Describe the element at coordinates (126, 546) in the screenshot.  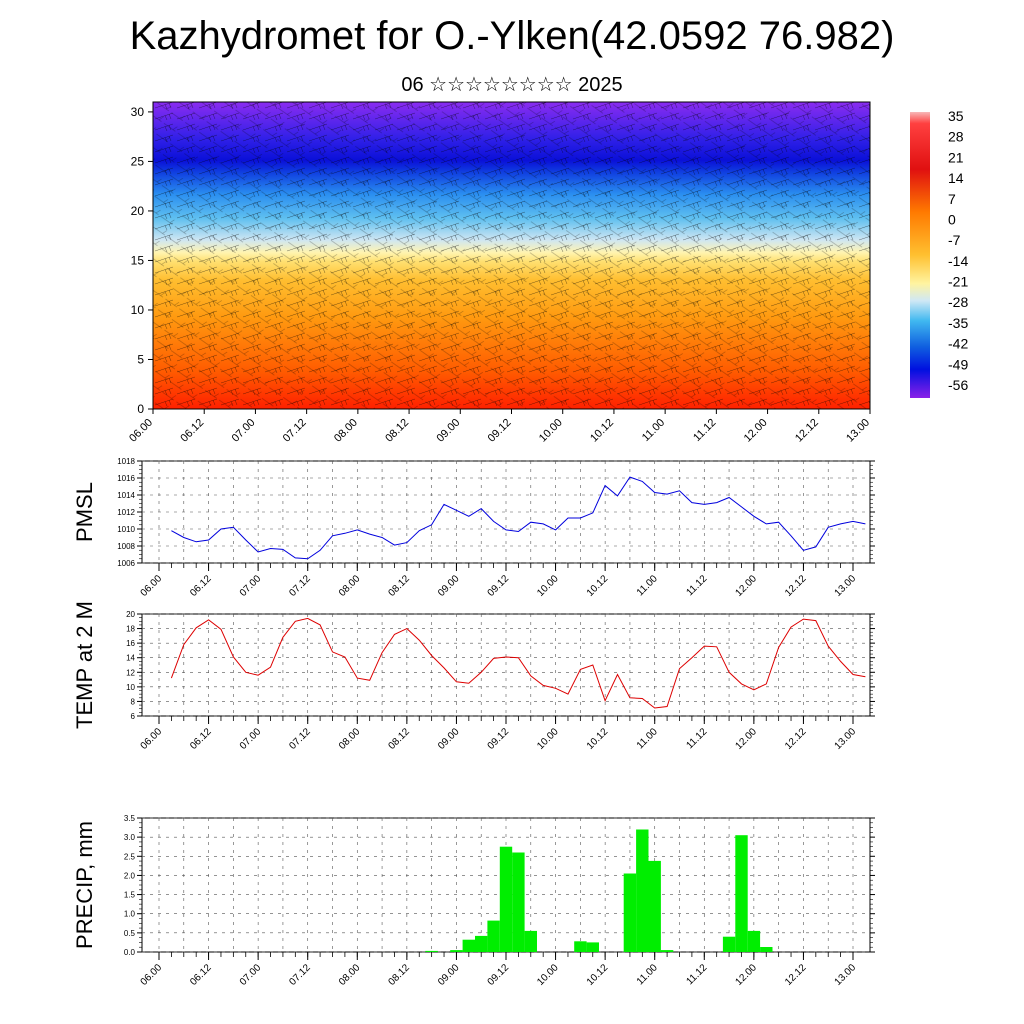
I see `y-tick-label: 1008` at that location.